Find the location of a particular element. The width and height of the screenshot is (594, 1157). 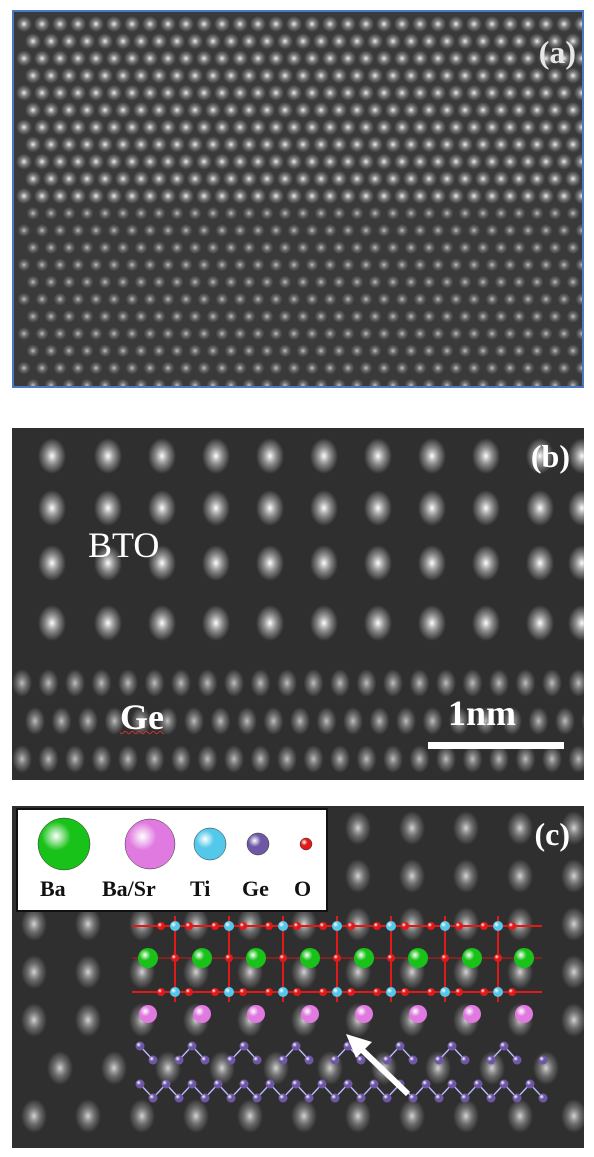

scale-bar is located at coordinates (496, 745).